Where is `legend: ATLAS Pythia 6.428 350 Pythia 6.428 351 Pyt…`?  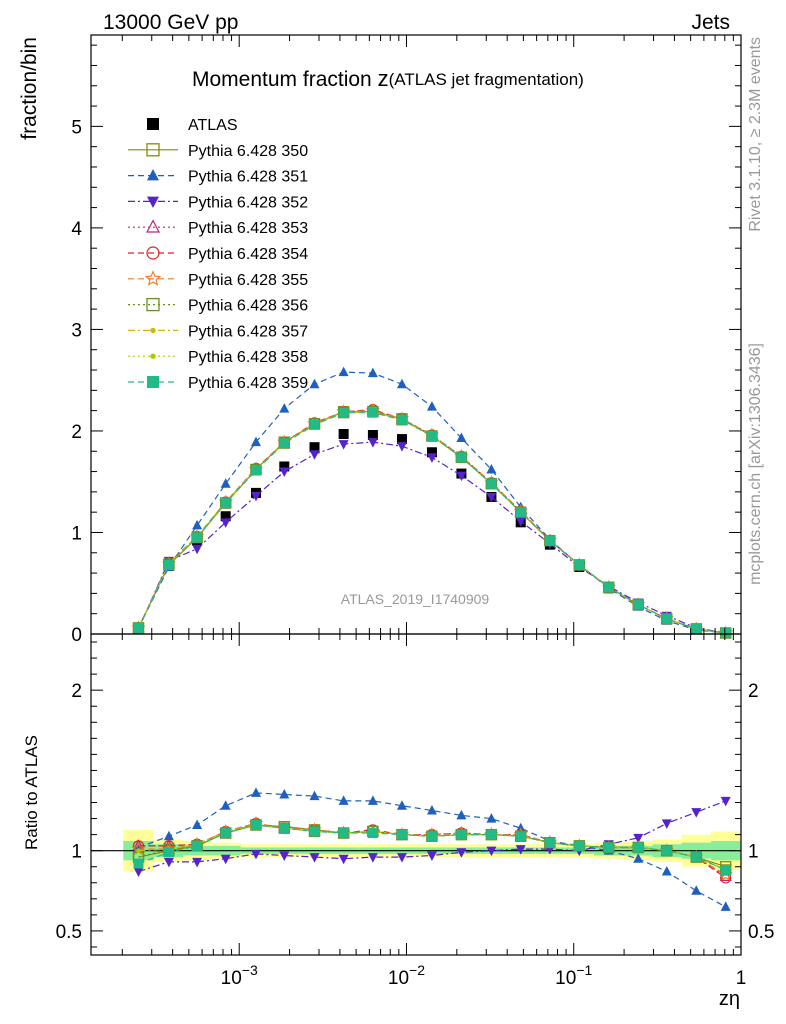 legend: ATLAS Pythia 6.428 350 Pythia 6.428 351 Pyt… is located at coordinates (218, 254).